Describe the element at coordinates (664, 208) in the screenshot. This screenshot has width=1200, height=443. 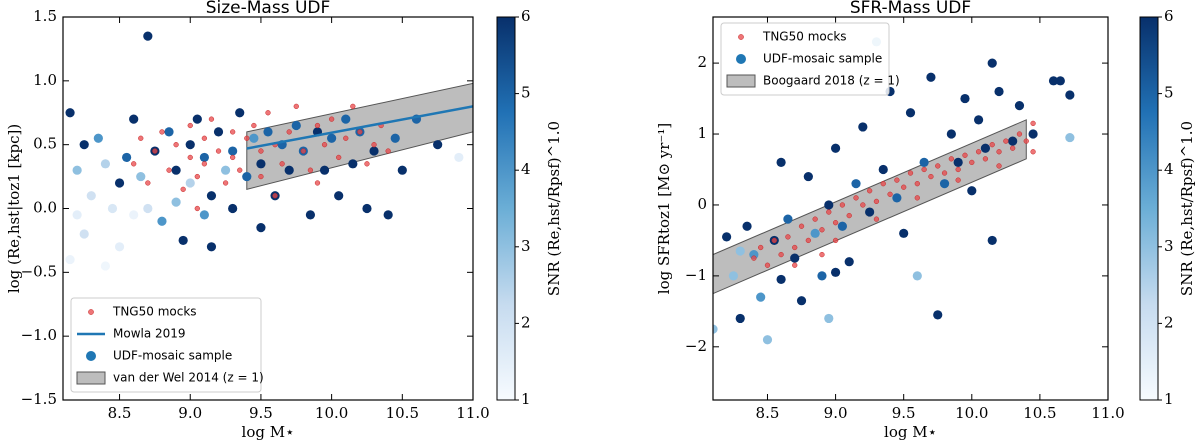
I see `y-axis-label: log SFRtoz1 [M⊙ yr⁻¹]` at that location.